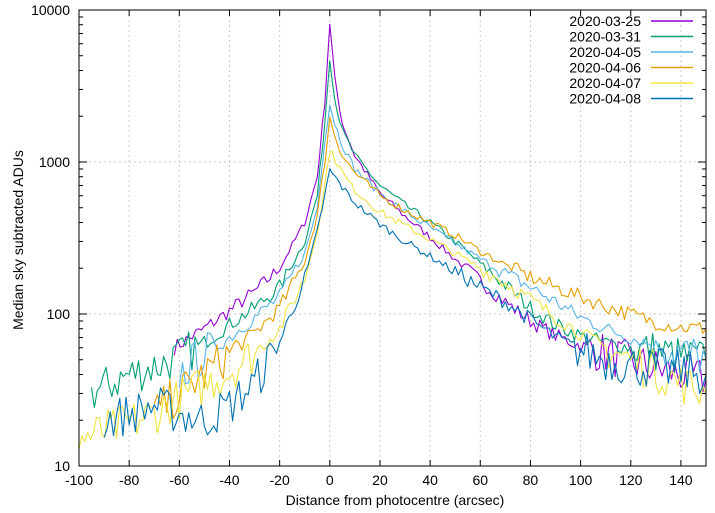  Describe the element at coordinates (50, 10) in the screenshot. I see `y-tick-label: 10000` at that location.